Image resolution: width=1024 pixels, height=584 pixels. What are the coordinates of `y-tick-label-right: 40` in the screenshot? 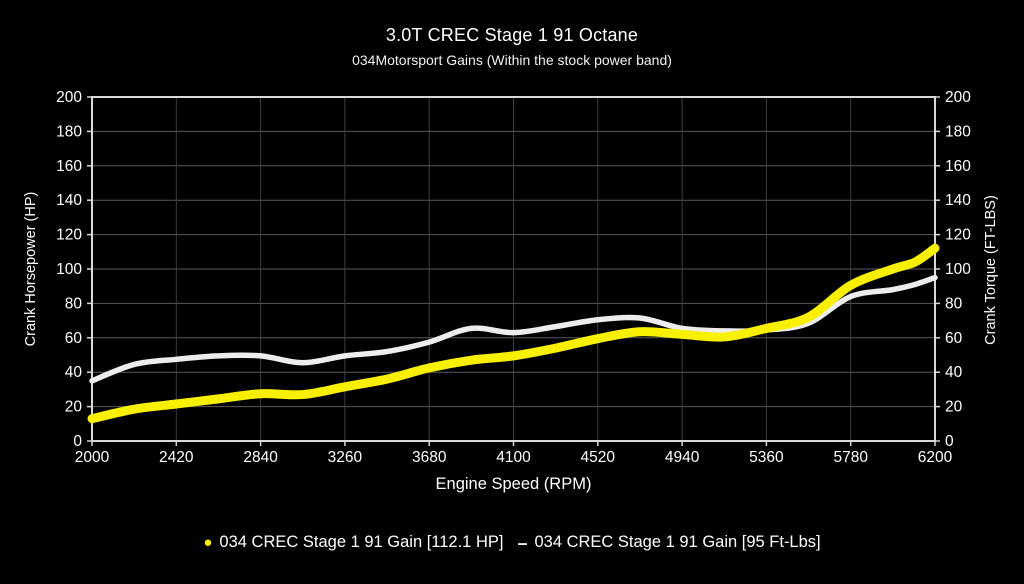 It's located at (954, 372).